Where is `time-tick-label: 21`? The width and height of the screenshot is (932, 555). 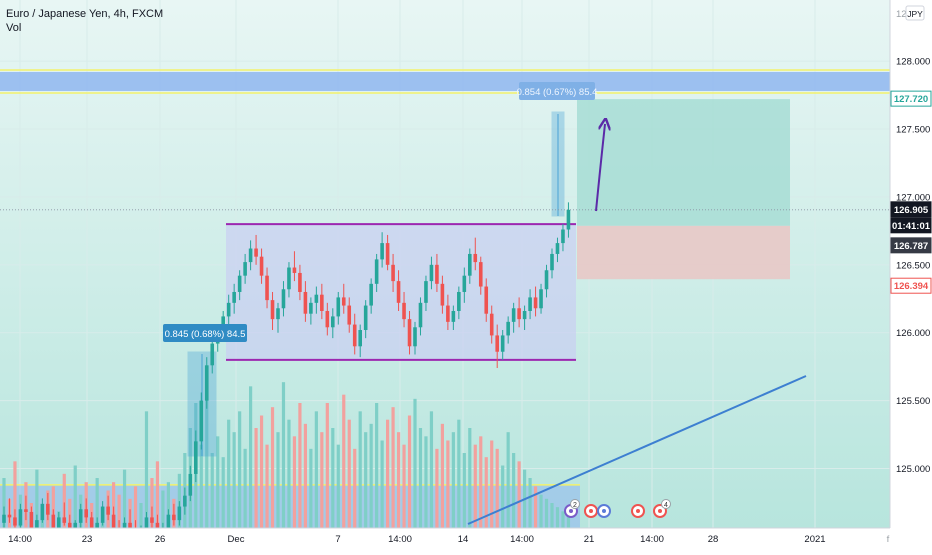 time-tick-label: 21 is located at coordinates (589, 539).